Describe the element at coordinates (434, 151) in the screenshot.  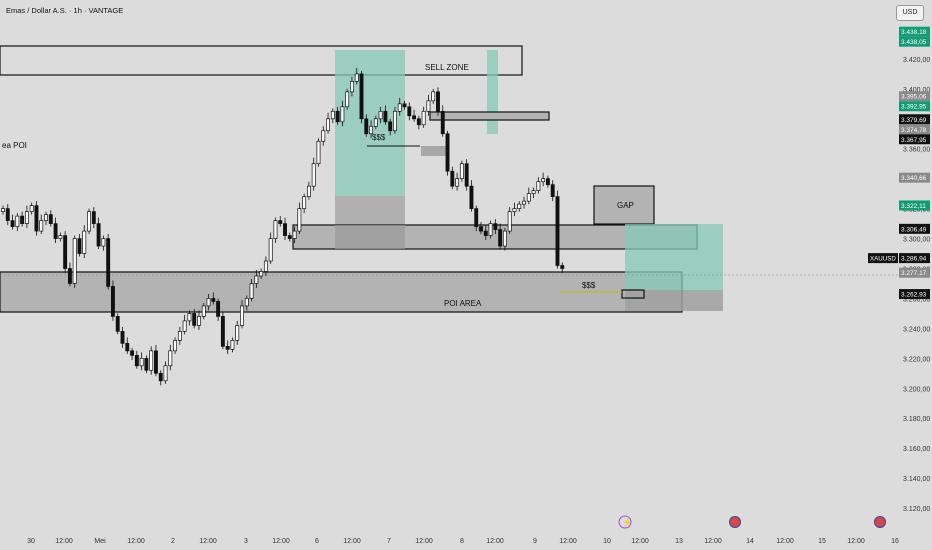
I see `small-gray-box` at that location.